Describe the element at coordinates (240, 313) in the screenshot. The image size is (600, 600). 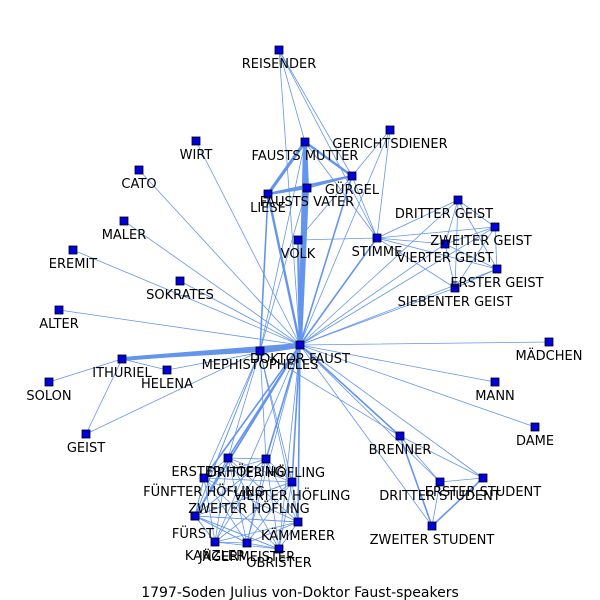
I see `edge-doktor-faust-sokrates` at that location.